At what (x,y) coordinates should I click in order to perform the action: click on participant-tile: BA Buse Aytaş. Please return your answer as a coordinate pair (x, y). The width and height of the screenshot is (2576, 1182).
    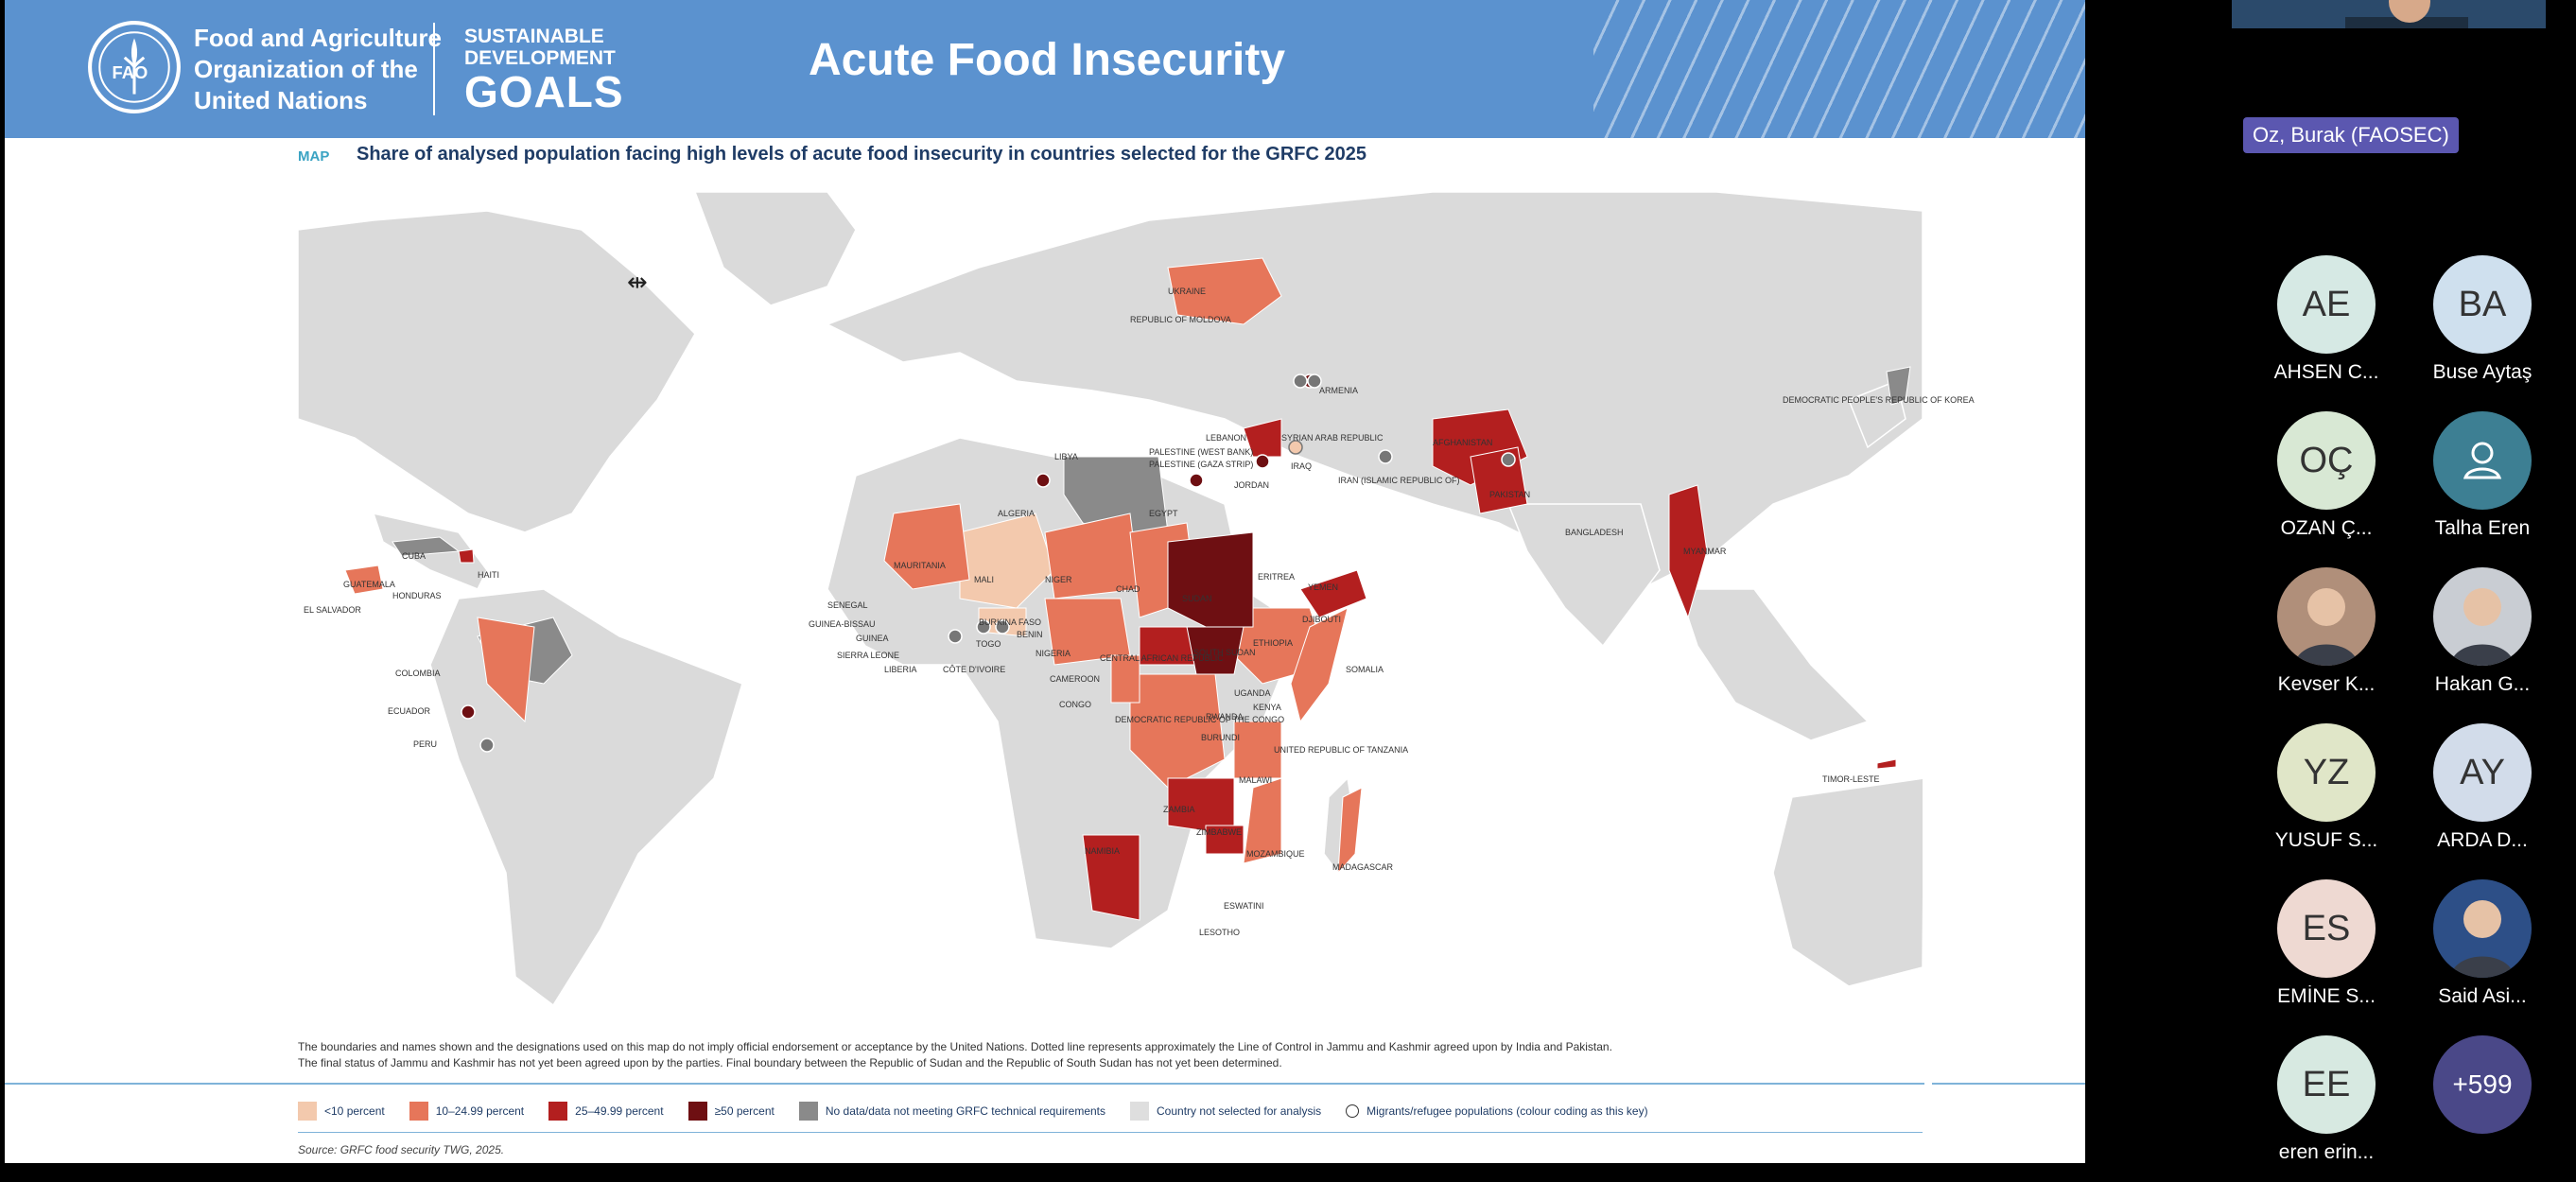
    Looking at the image, I should click on (2482, 320).